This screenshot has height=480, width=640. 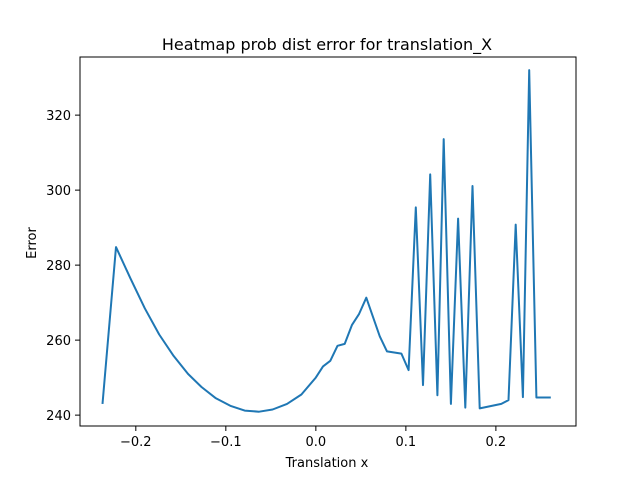 I want to click on x-tick-label: 0.0, so click(x=316, y=442).